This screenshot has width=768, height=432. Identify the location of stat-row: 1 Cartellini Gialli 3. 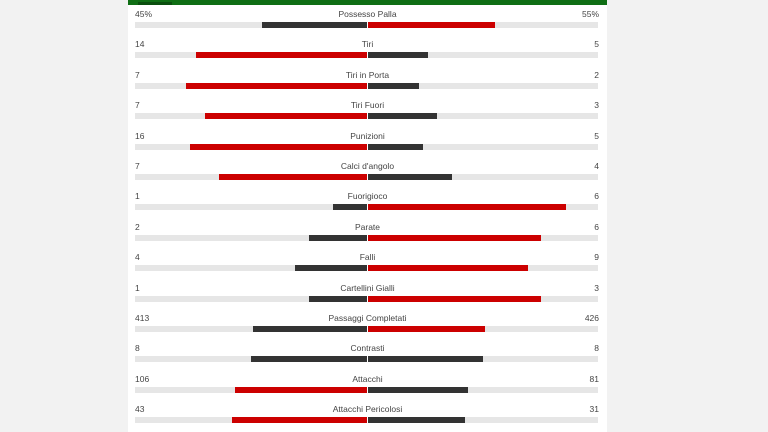
(367, 297).